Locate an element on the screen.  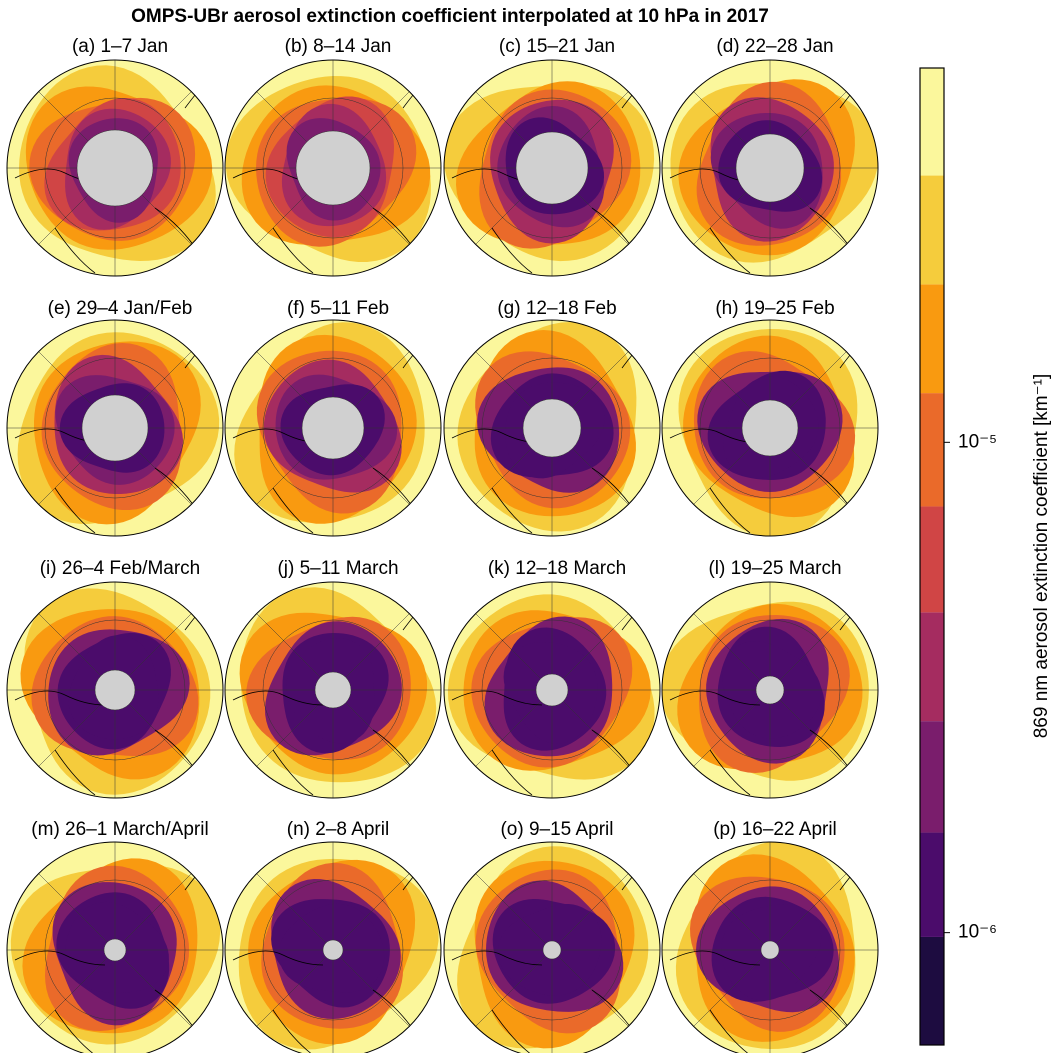
panel-title: (f) 5–11 Feb is located at coordinates (338, 308).